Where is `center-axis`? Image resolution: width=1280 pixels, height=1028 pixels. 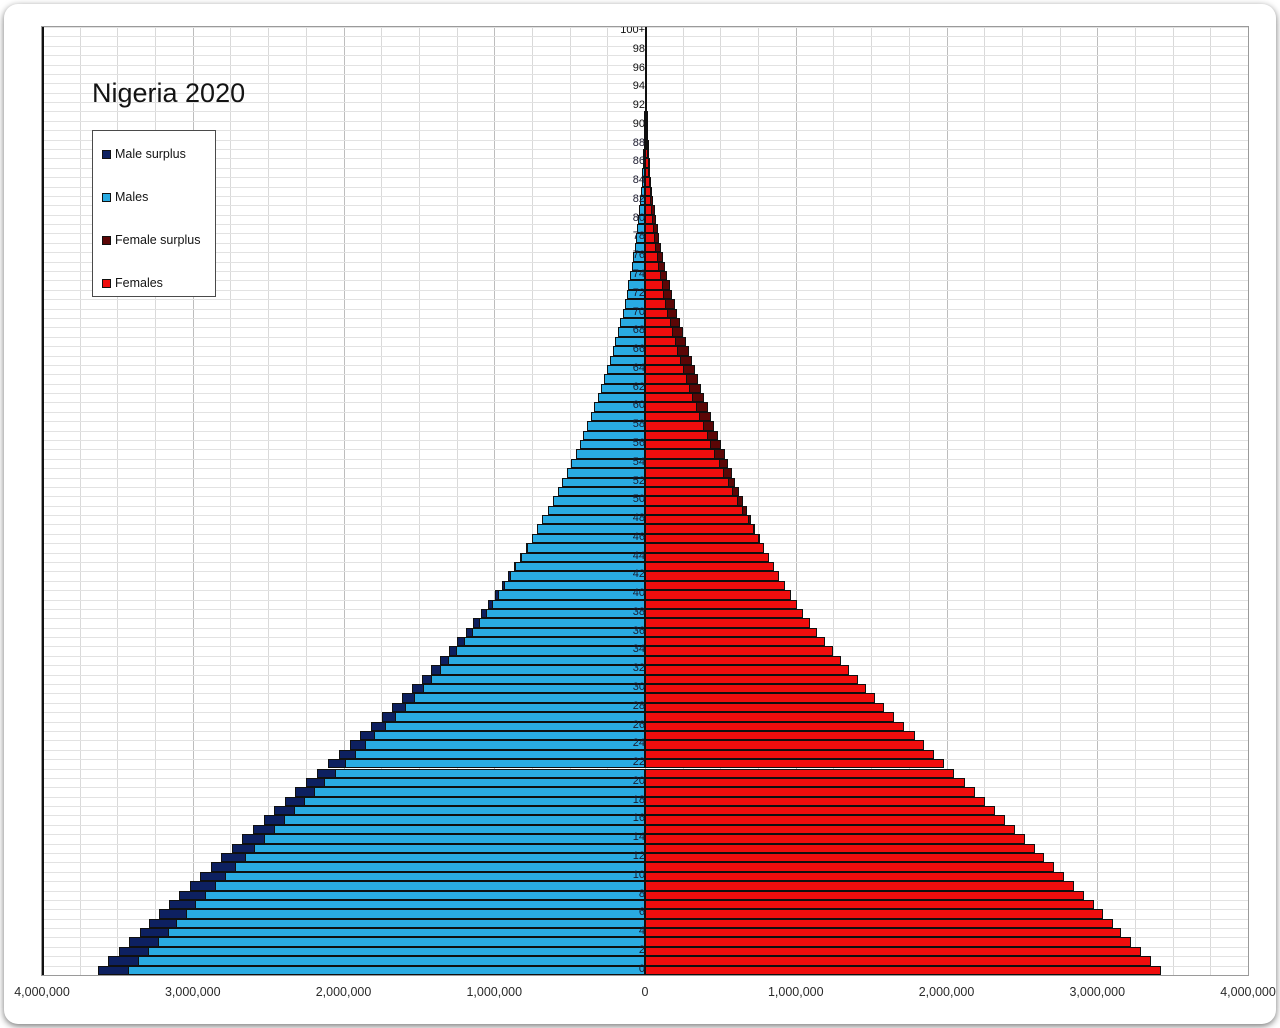 center-axis is located at coordinates (43, 501).